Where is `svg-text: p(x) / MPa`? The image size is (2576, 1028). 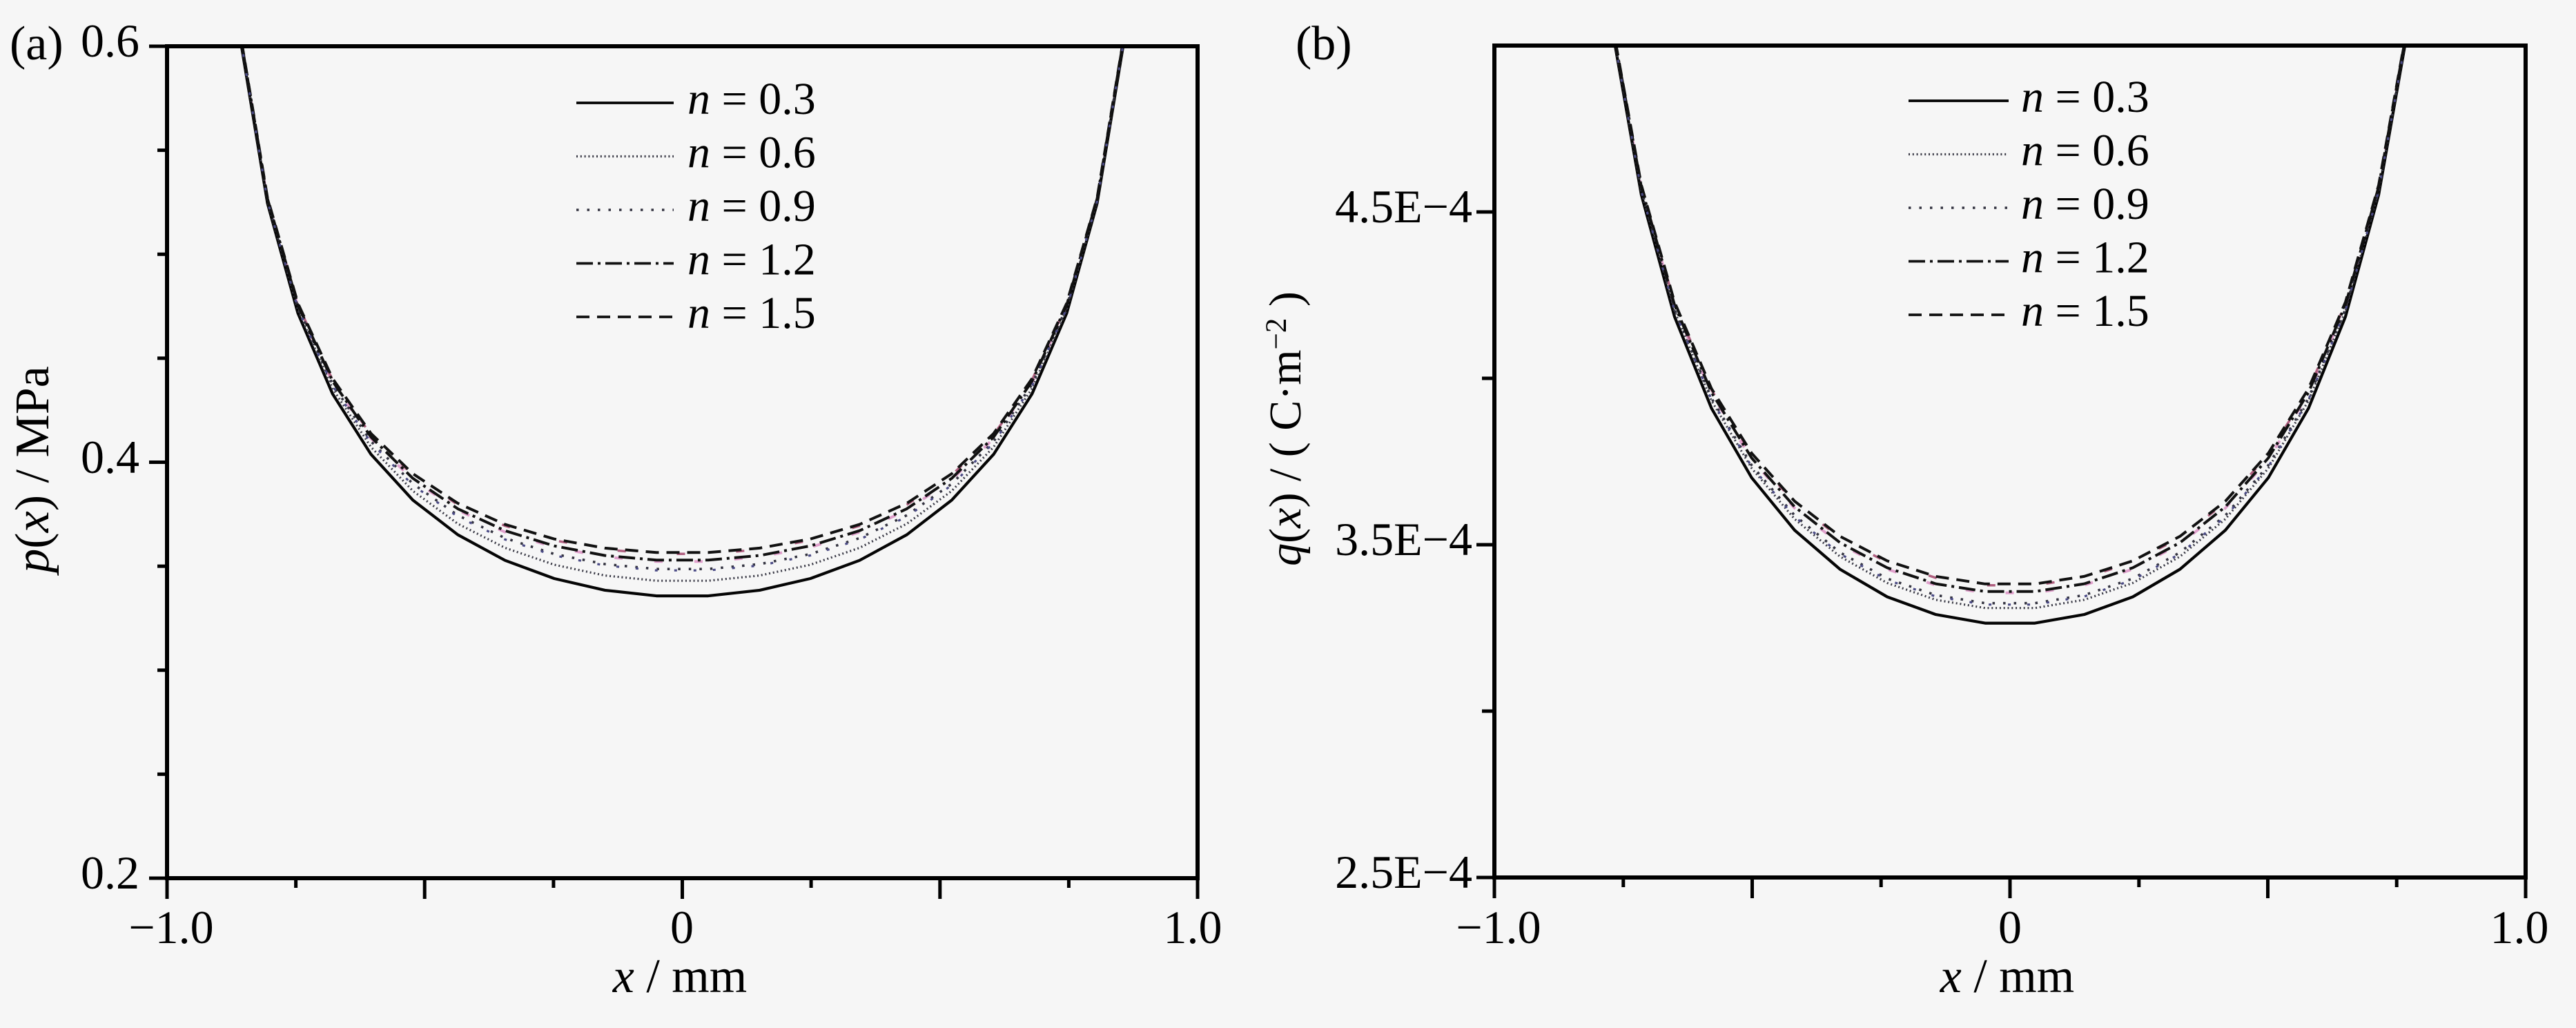
svg-text: p(x) / MPa is located at coordinates (32, 471).